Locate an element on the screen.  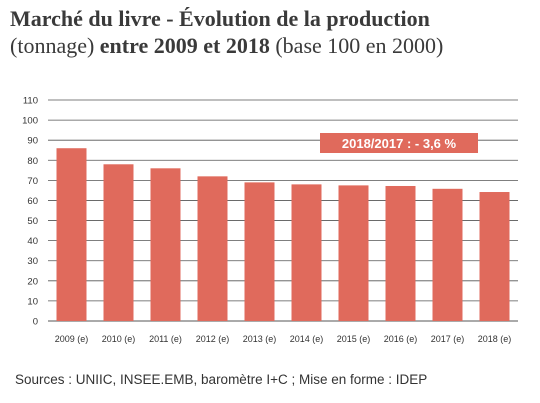
y-tick-label: 30 is located at coordinates (32, 261).